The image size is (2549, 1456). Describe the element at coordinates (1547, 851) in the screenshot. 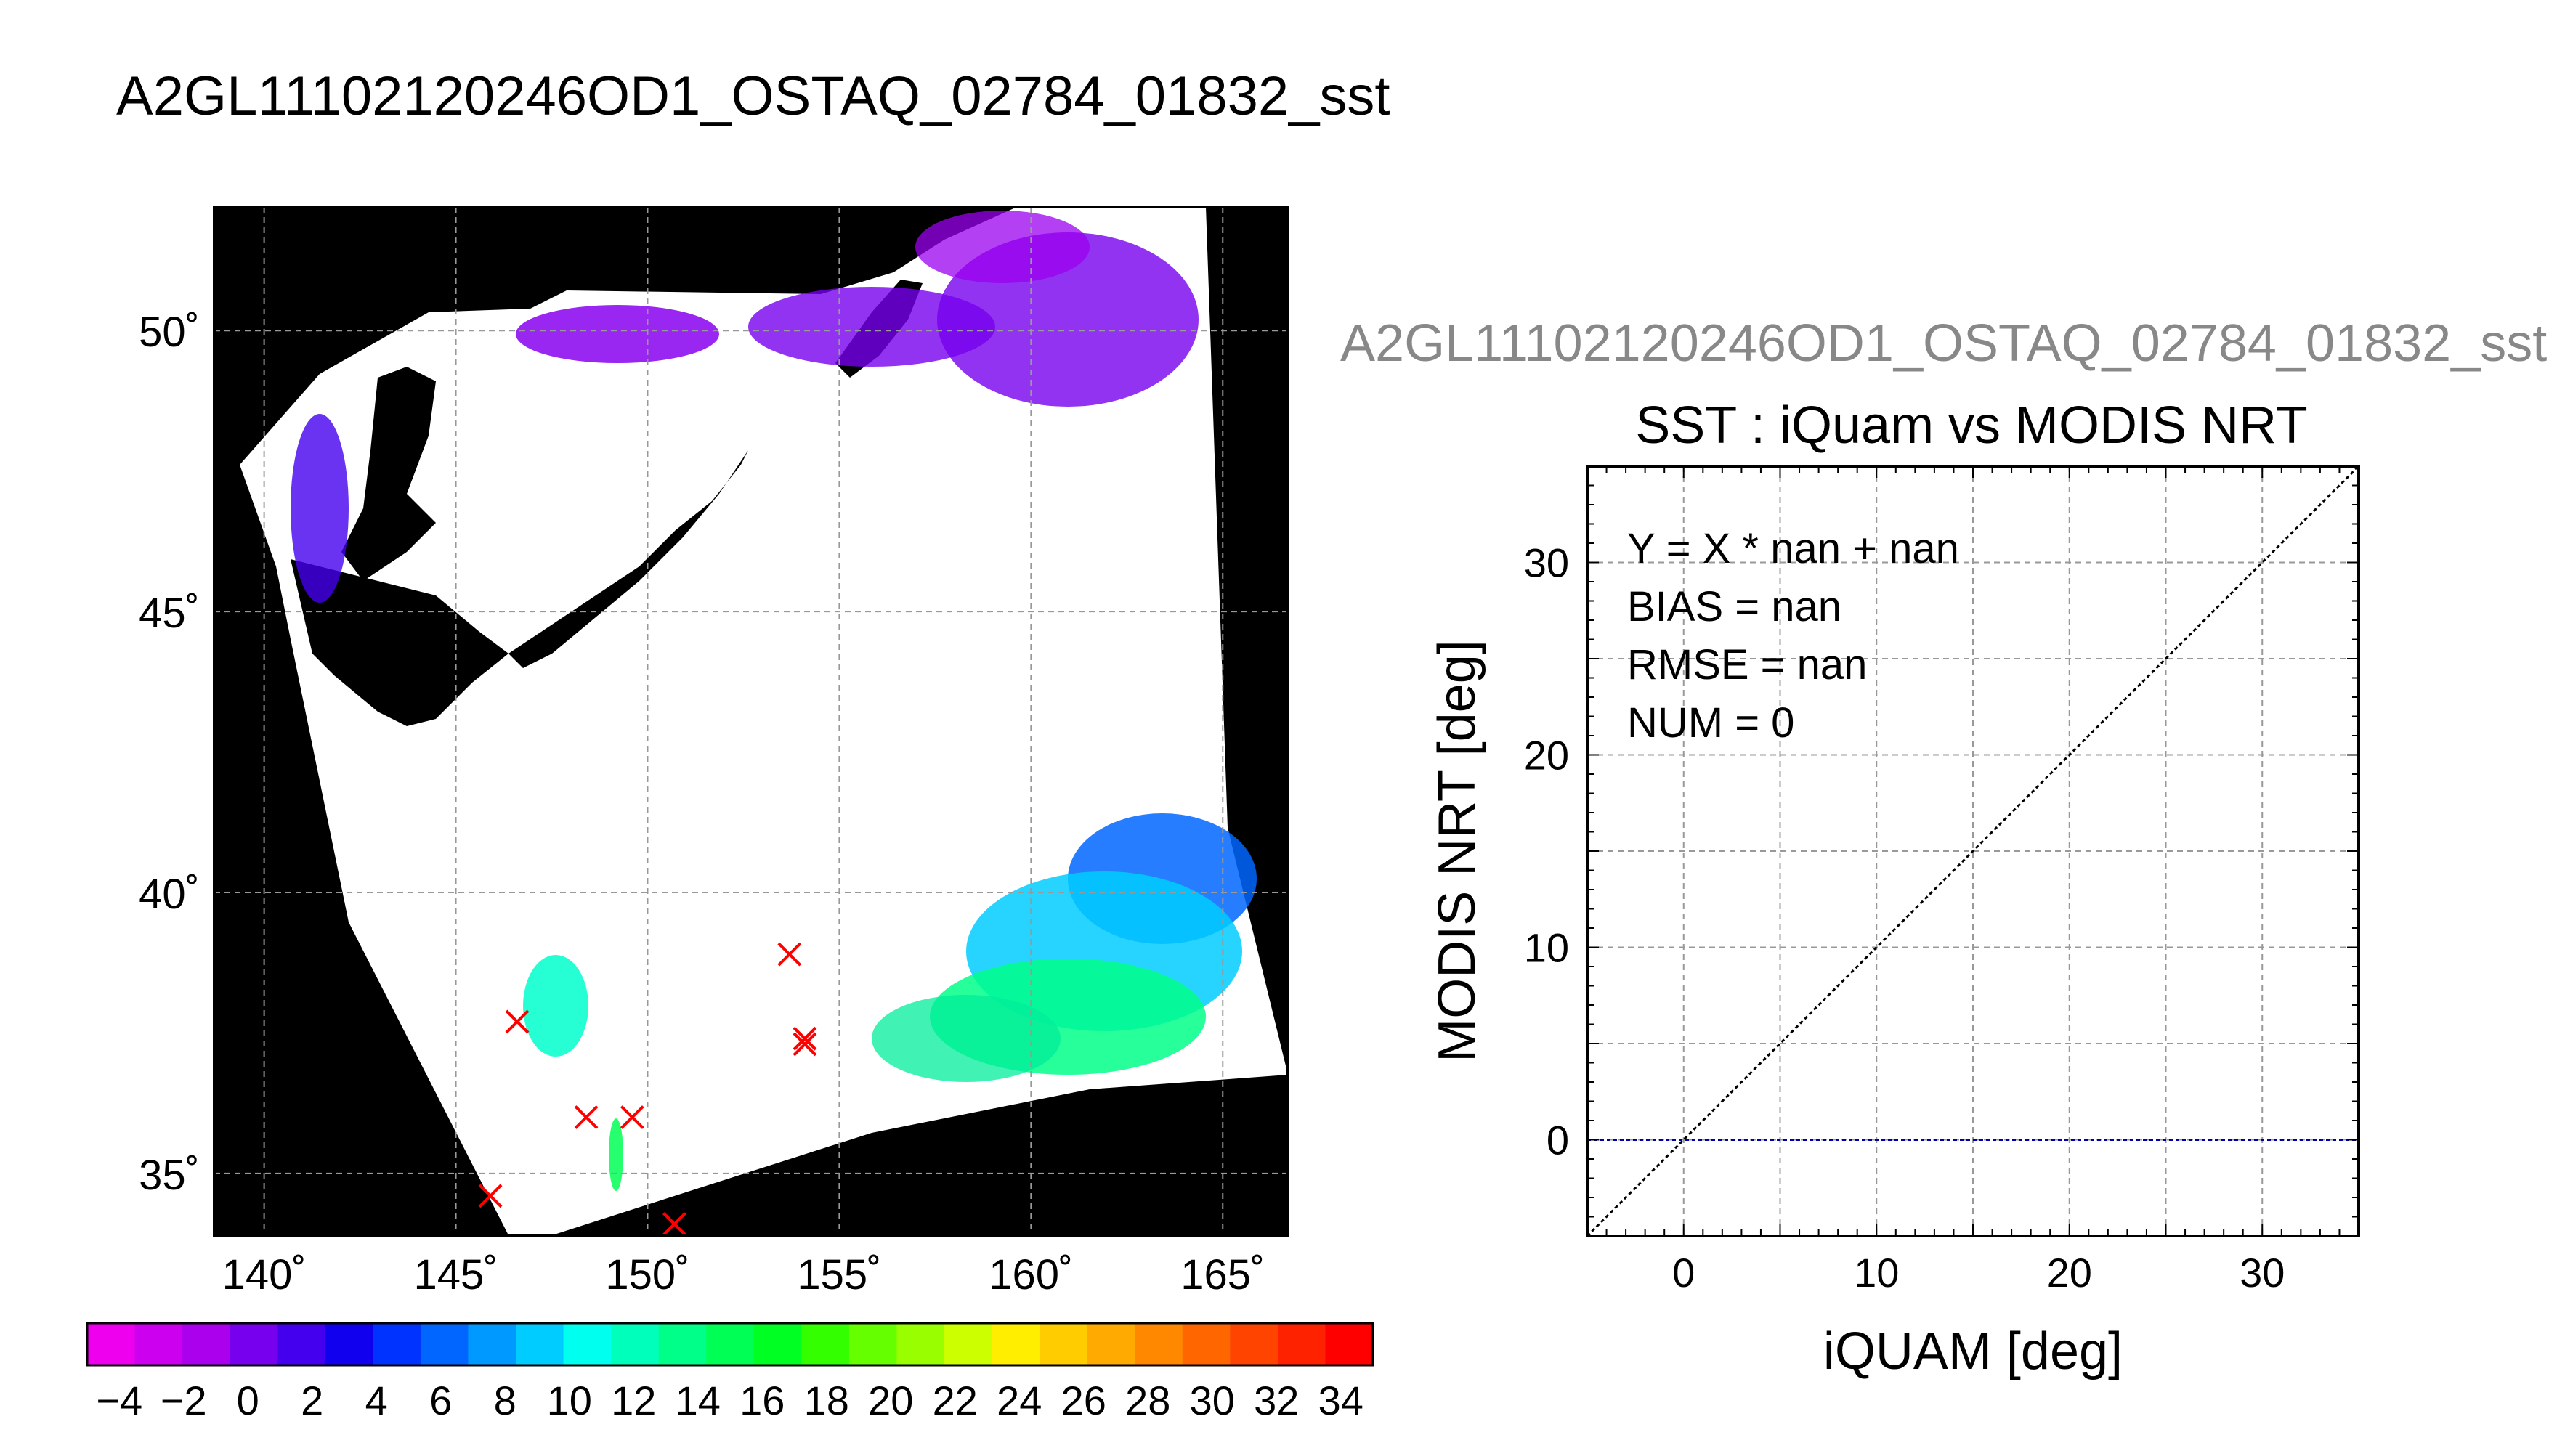

I see `scatter-y-tick-labels: 0 10 20 30` at that location.